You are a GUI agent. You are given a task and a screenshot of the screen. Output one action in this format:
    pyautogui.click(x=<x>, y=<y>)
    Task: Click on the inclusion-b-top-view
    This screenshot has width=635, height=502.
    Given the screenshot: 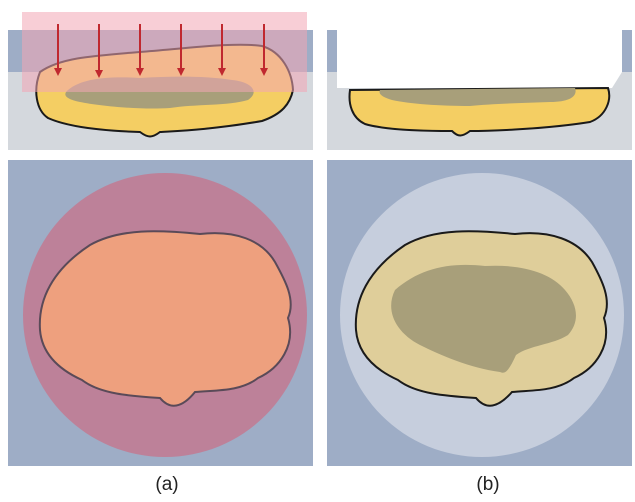 What is the action you would take?
    pyautogui.click(x=483, y=318)
    